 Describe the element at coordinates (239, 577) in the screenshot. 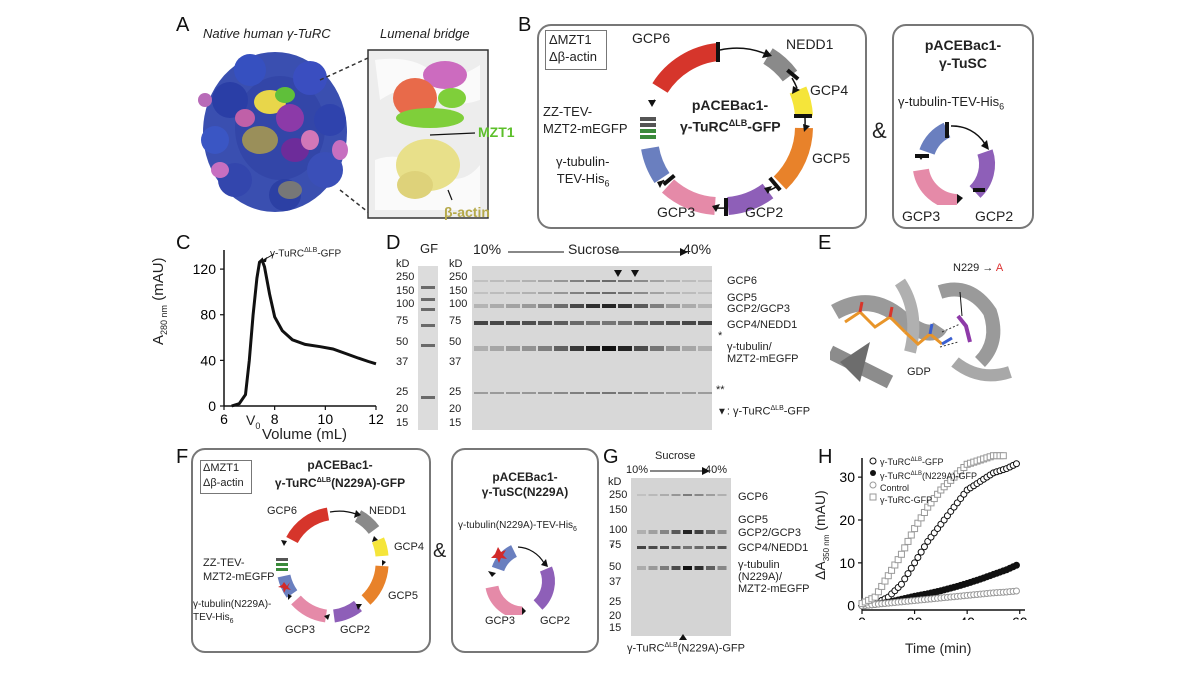

I see `f-zz2: MZT2-mEGFP` at that location.